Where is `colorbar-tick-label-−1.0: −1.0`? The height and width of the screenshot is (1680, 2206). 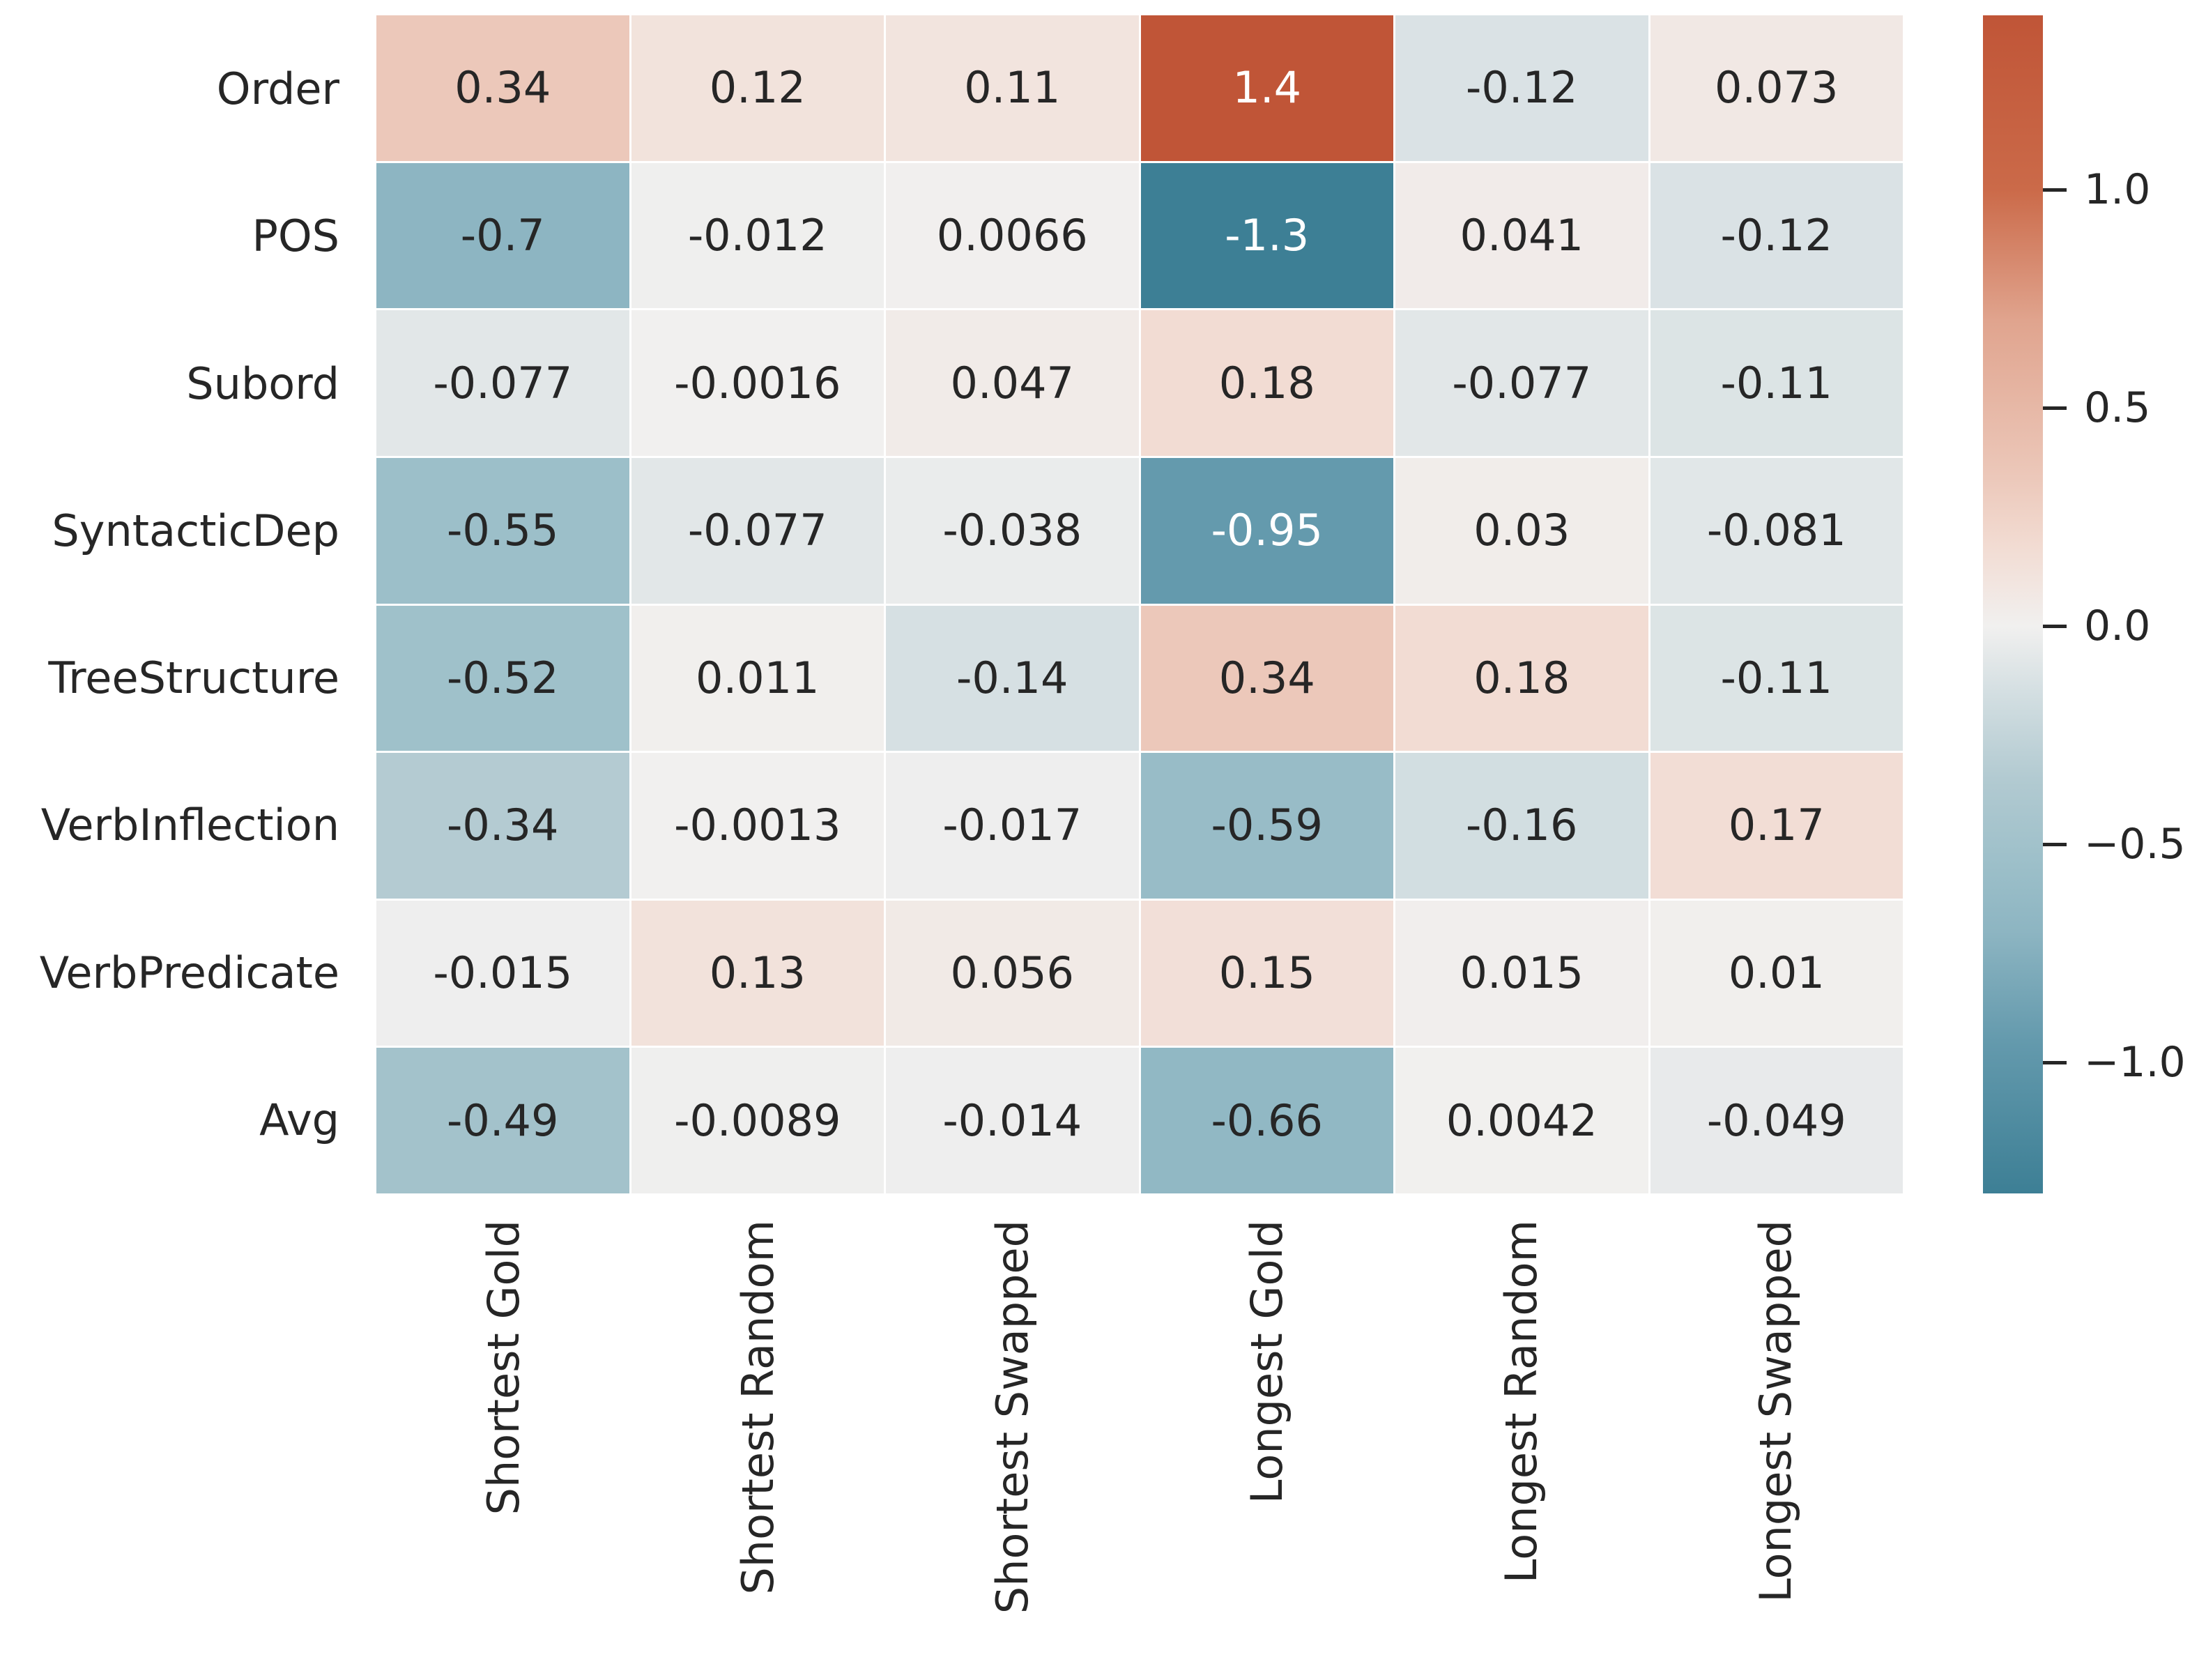 colorbar-tick-label-−1.0: −1.0 is located at coordinates (2135, 1062).